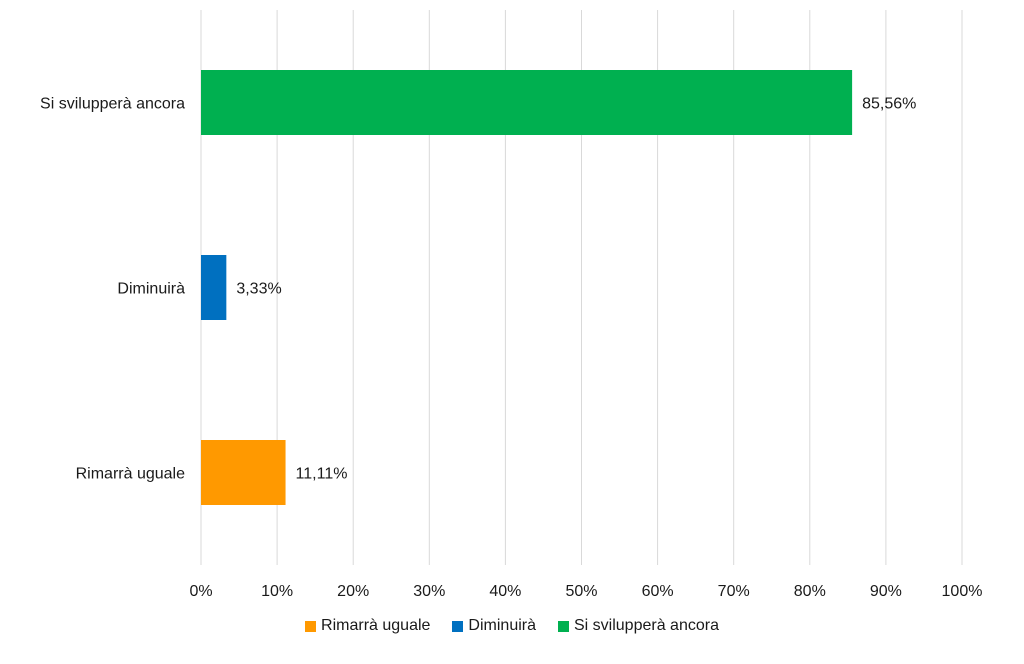 This screenshot has width=1024, height=664. Describe the element at coordinates (502, 625) in the screenshot. I see `legend-label-diminuira: Diminuirà` at that location.